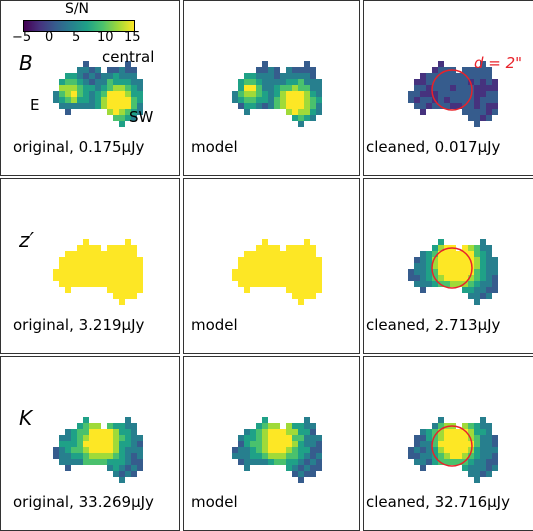  What do you see at coordinates (438, 502) in the screenshot?
I see `caption-k-cleaned: cleaned, 32.716μJy` at bounding box center [438, 502].